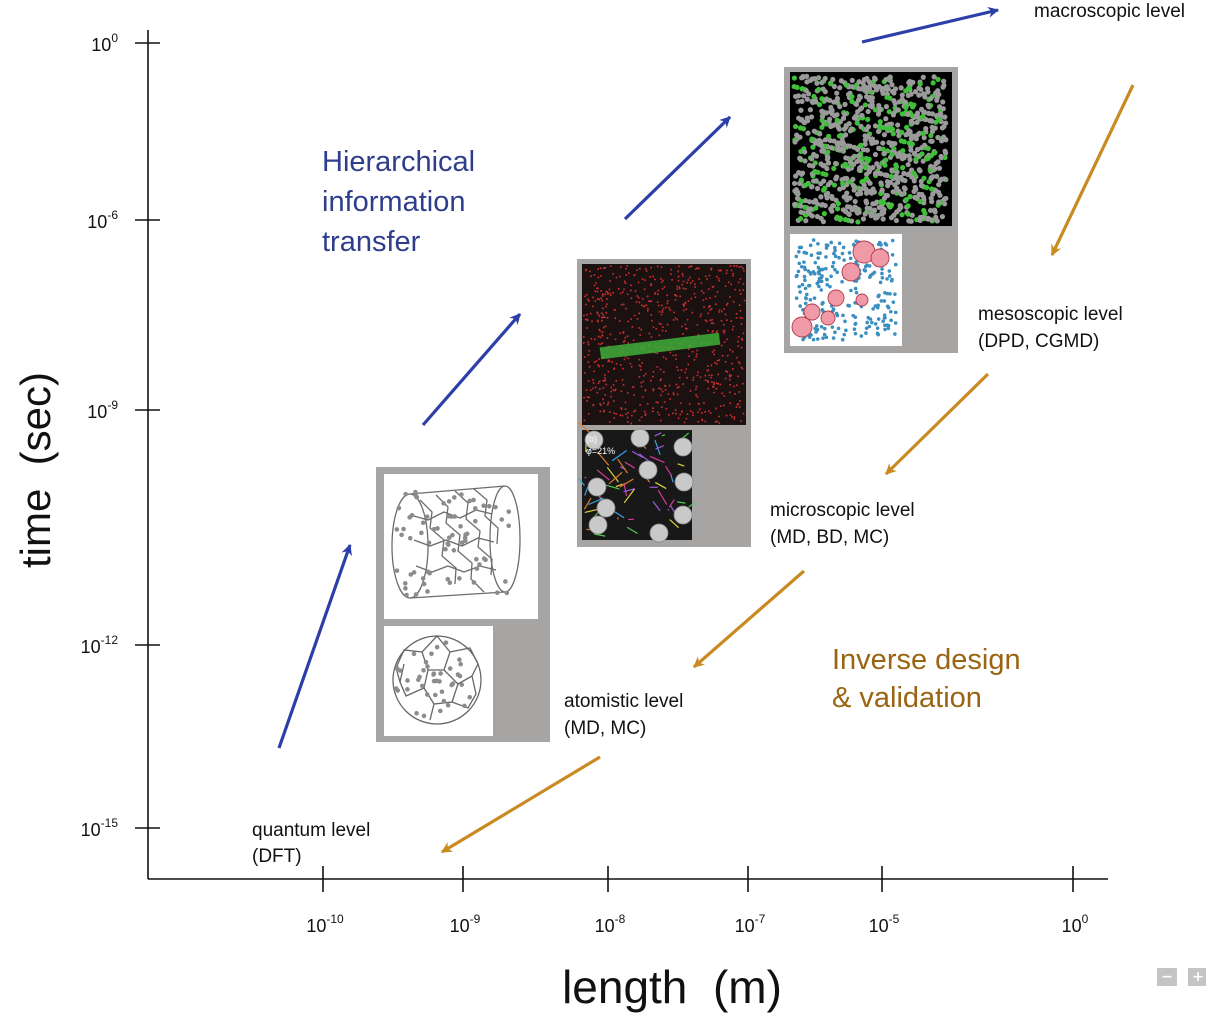 The height and width of the screenshot is (1013, 1206). I want to click on x-tick-label: 10⁻⁷, so click(750, 924).